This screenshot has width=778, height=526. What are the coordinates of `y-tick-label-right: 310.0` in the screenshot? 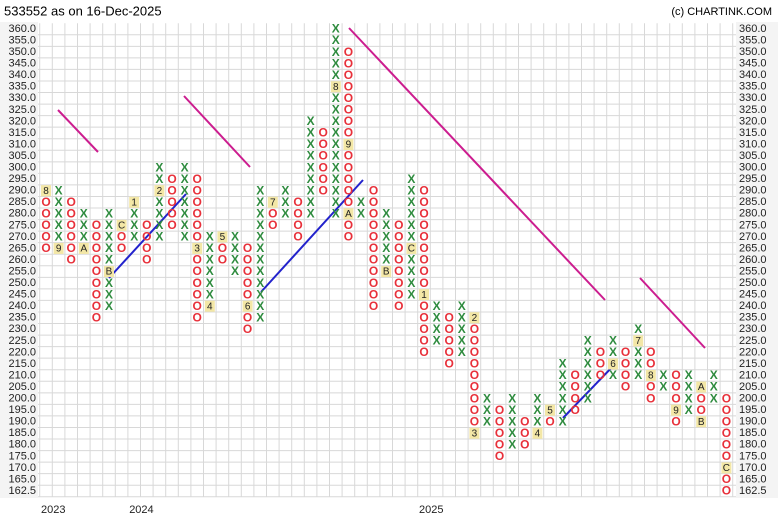 It's located at (753, 144).